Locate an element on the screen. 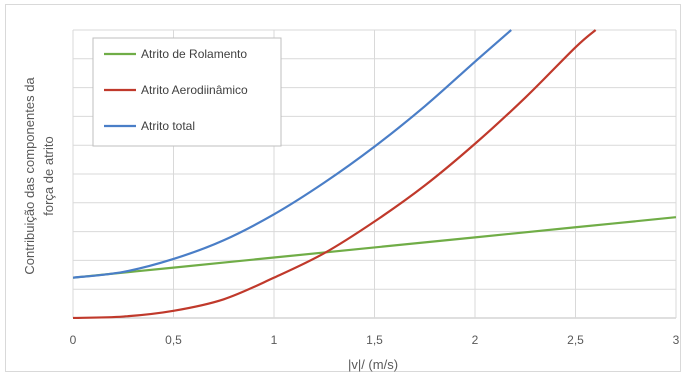 Image resolution: width=685 pixels, height=376 pixels. legend-label-atrito-de-rolamento: Atrito de Rolamento is located at coordinates (194, 54).